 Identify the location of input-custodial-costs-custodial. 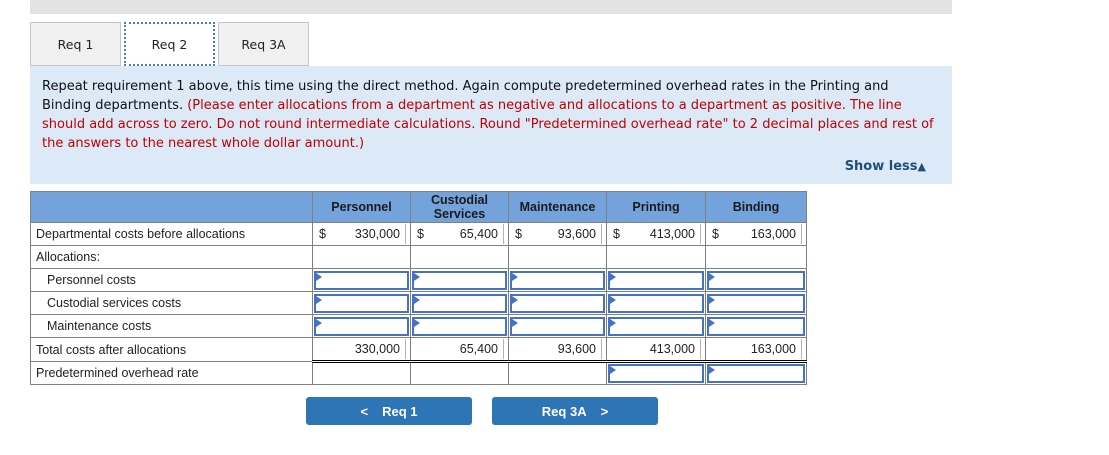
(459, 303).